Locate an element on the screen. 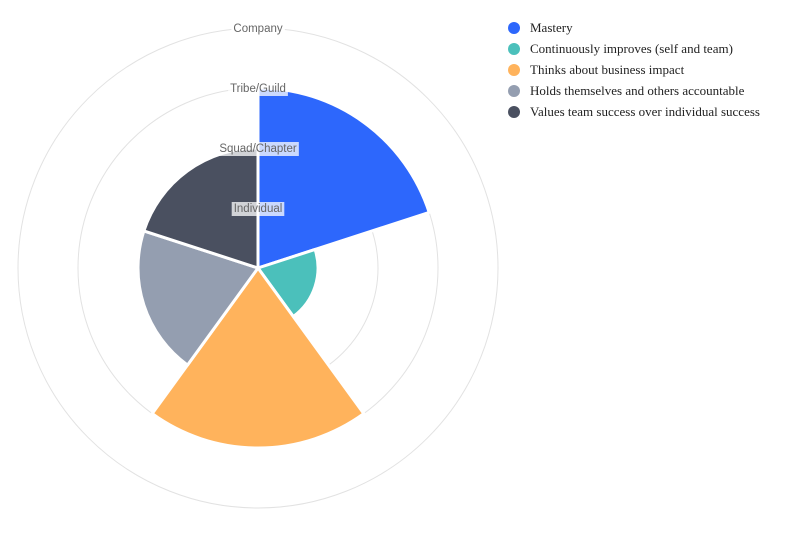  svg-text: Company is located at coordinates (257, 29).